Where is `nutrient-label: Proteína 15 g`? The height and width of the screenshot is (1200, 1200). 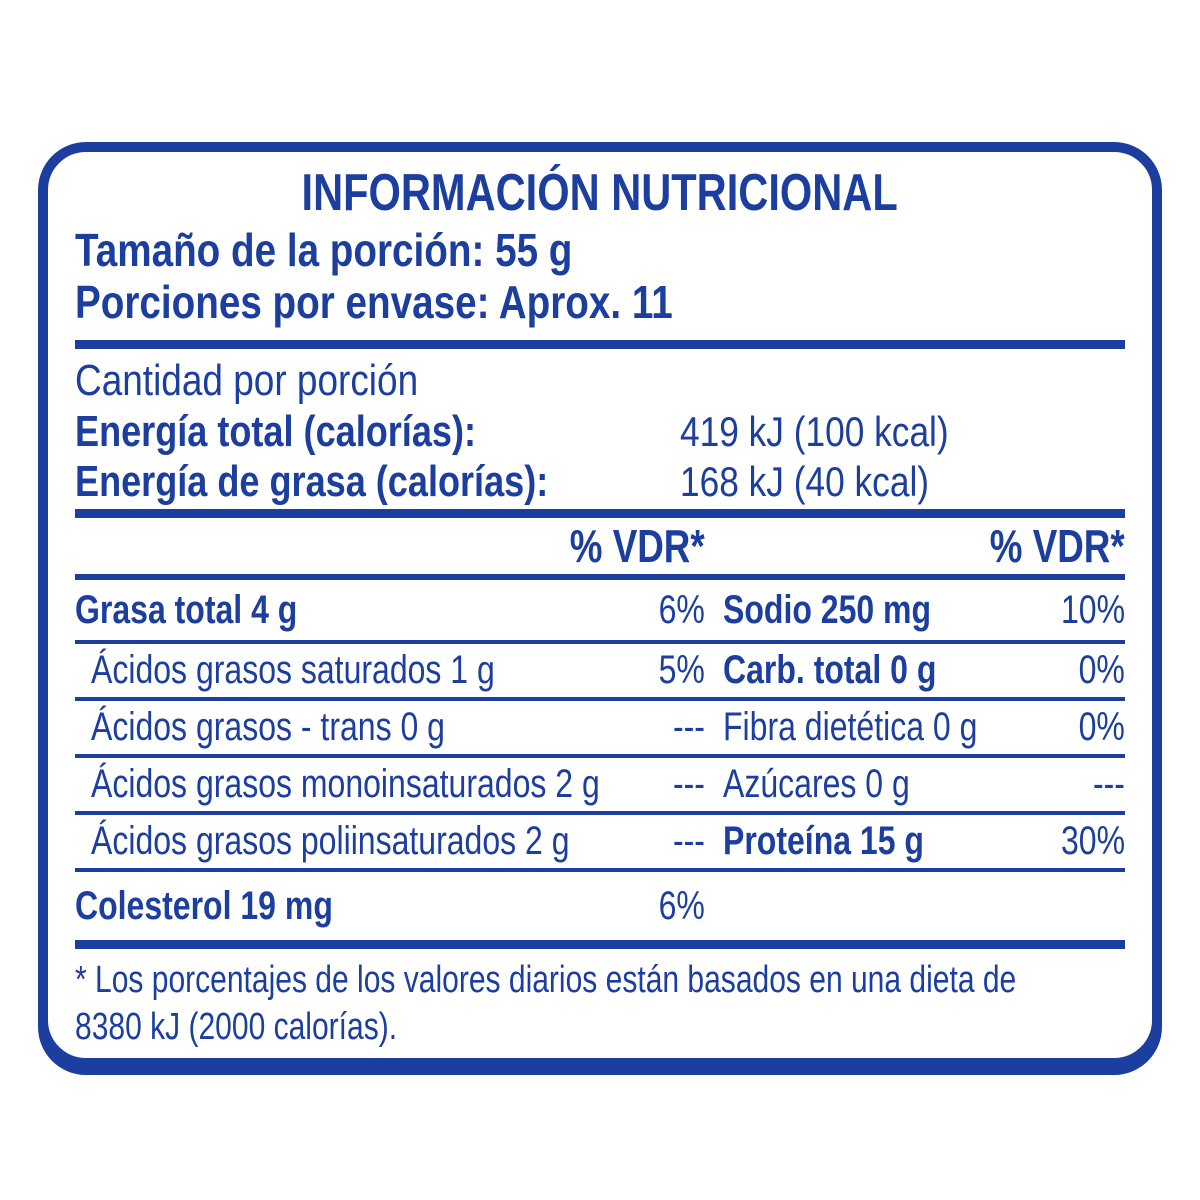
nutrient-label: Proteína 15 g is located at coordinates (823, 841).